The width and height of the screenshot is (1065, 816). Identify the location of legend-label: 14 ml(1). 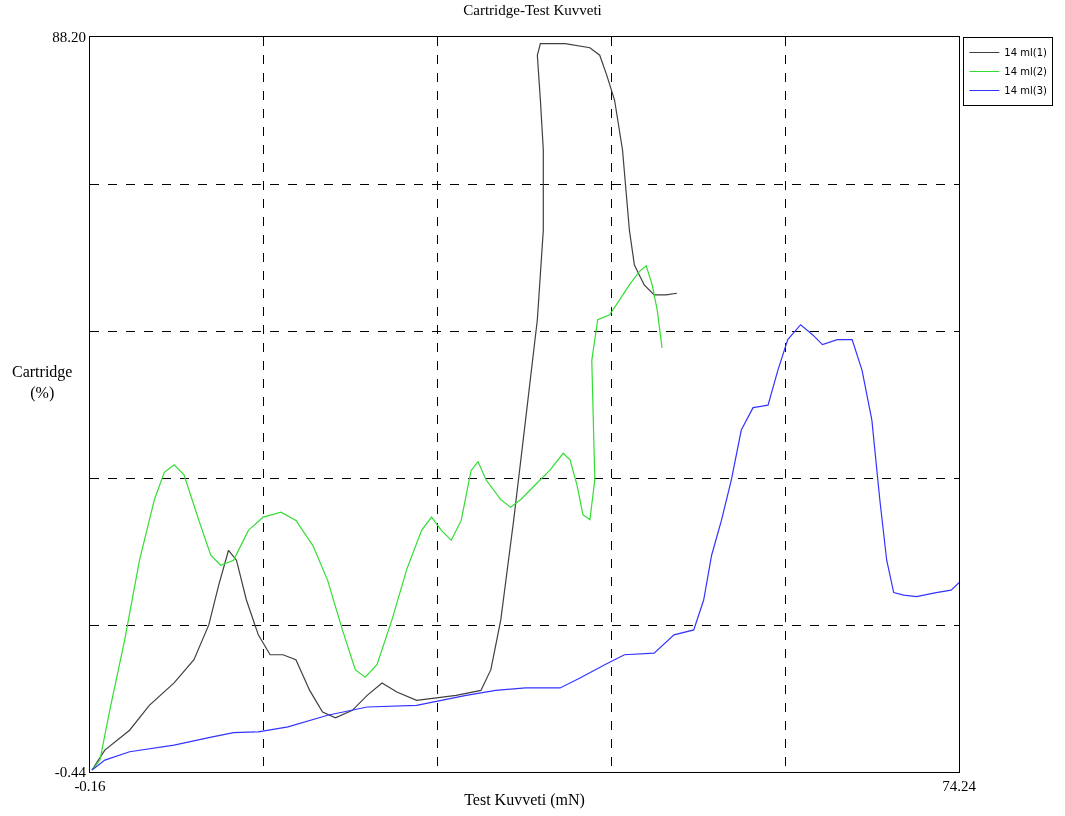
(1026, 53).